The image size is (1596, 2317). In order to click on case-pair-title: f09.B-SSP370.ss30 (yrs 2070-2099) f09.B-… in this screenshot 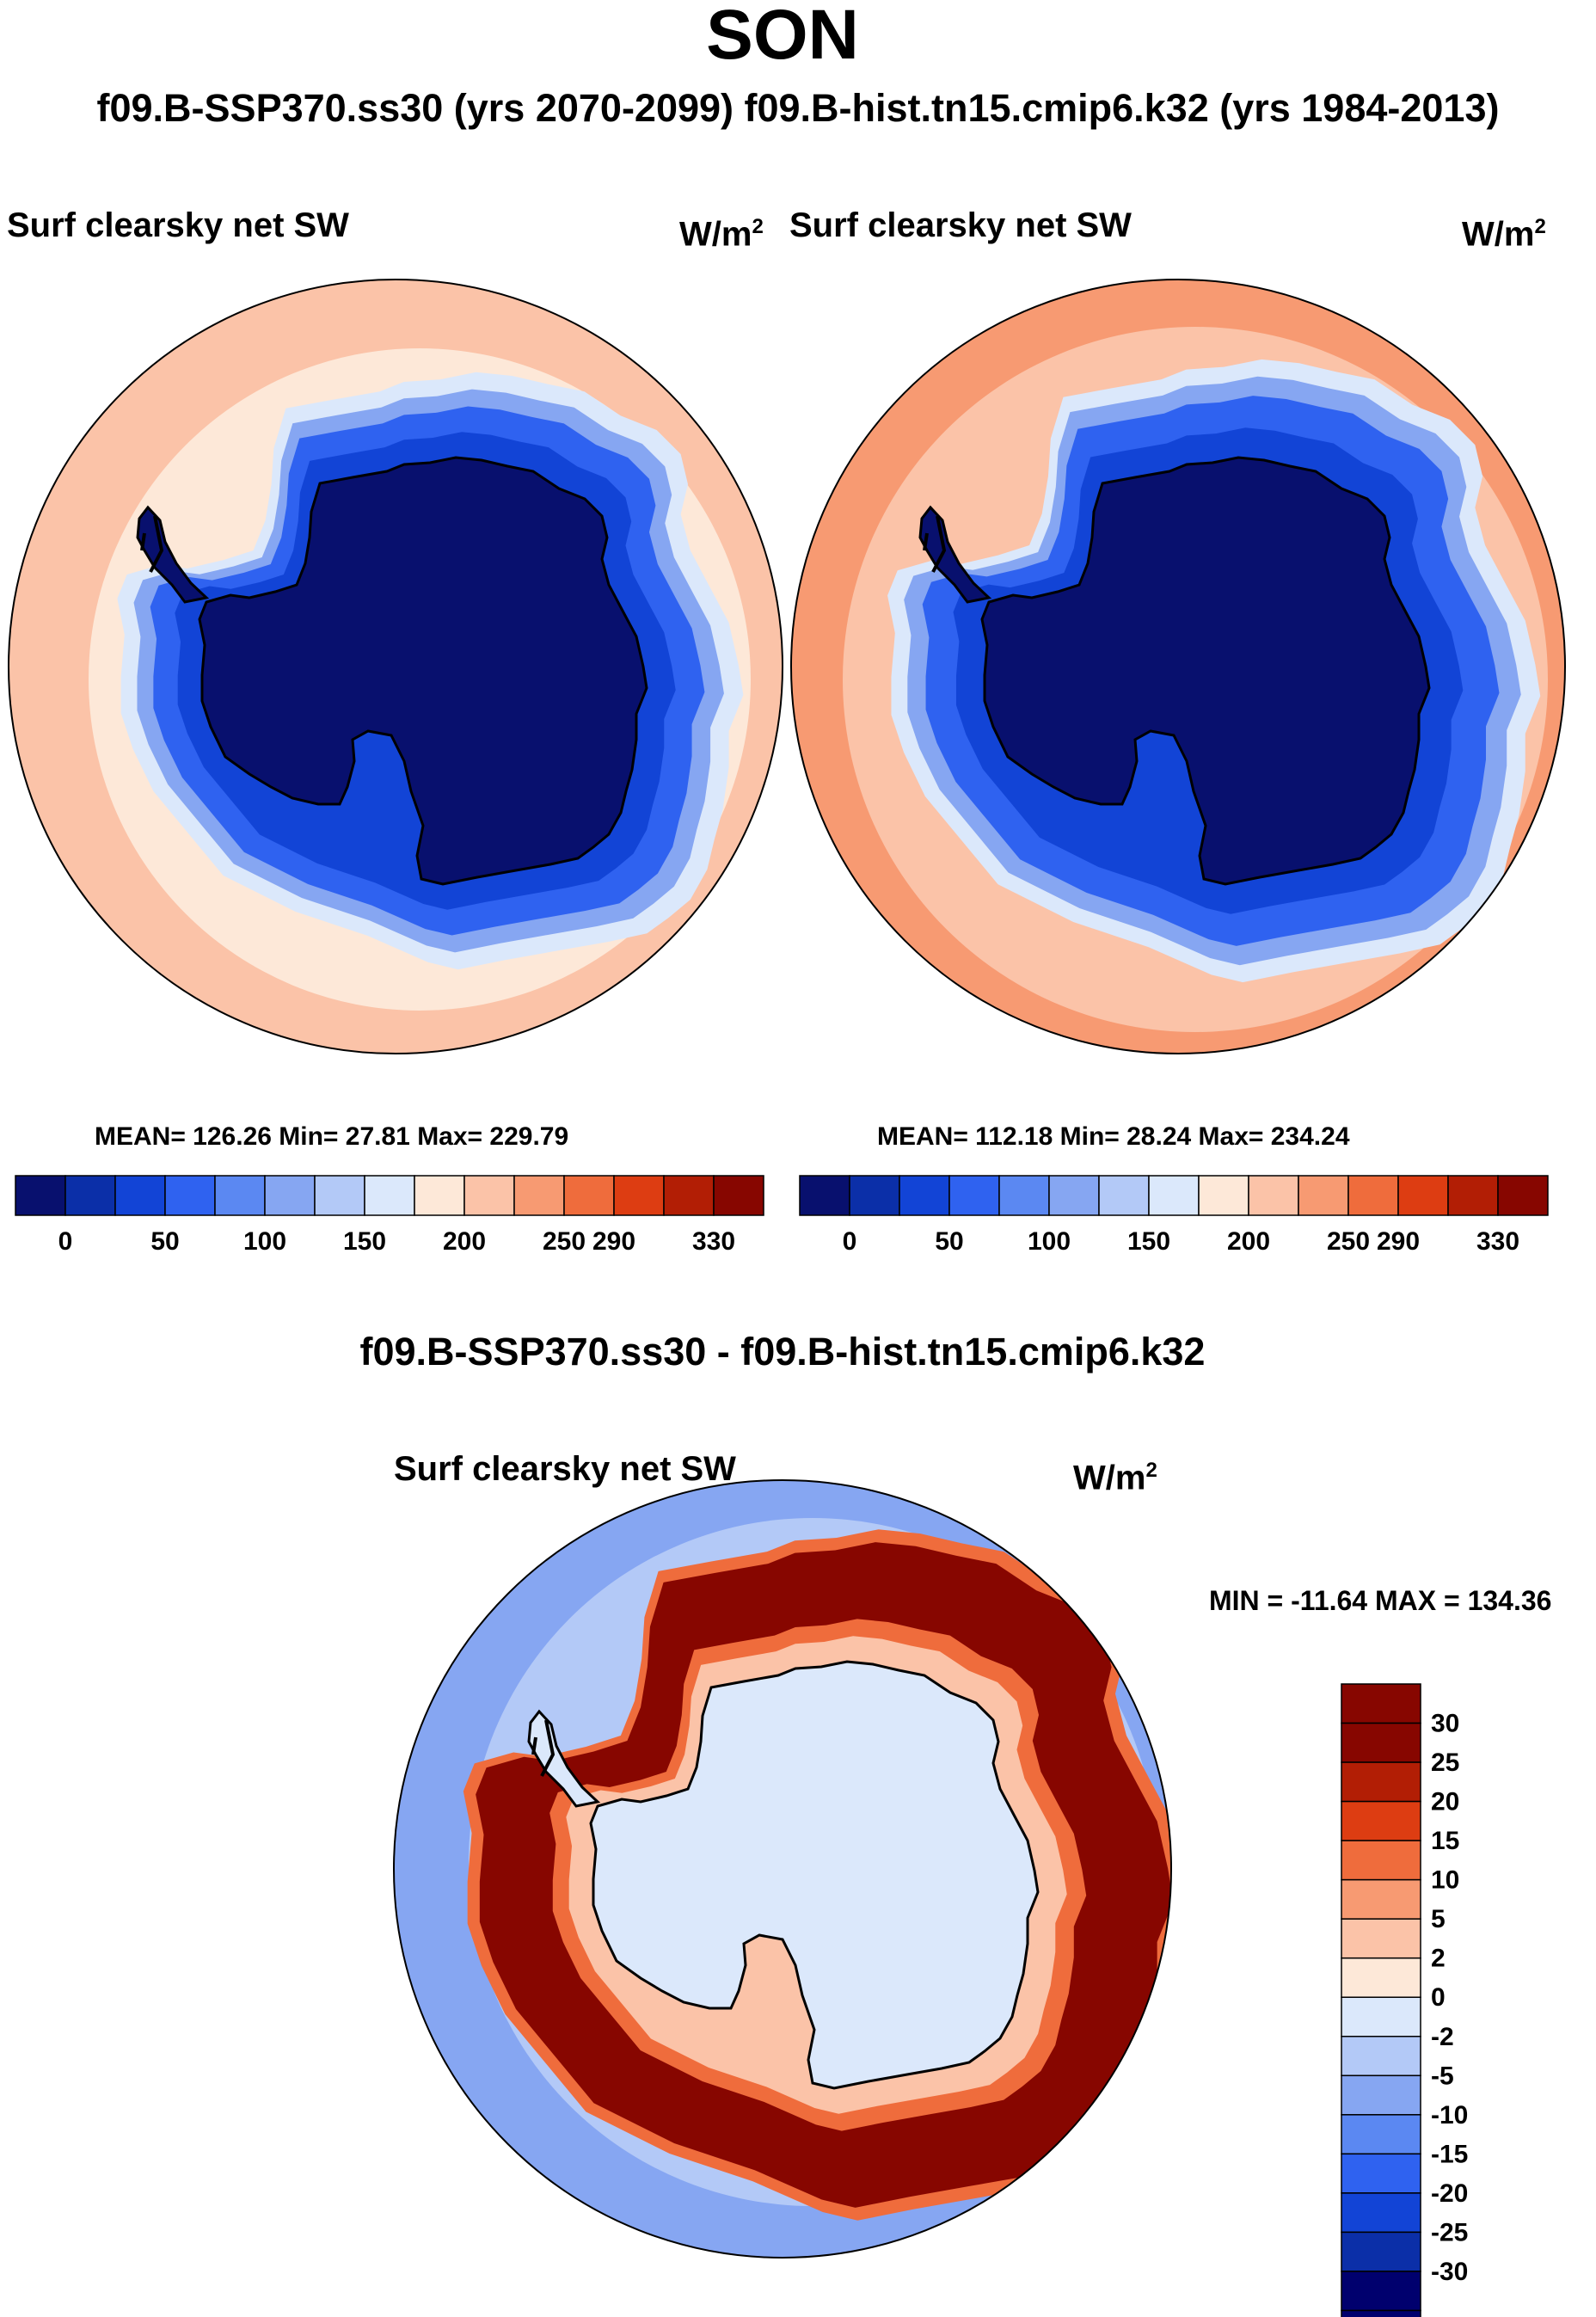, I will do `click(798, 108)`.